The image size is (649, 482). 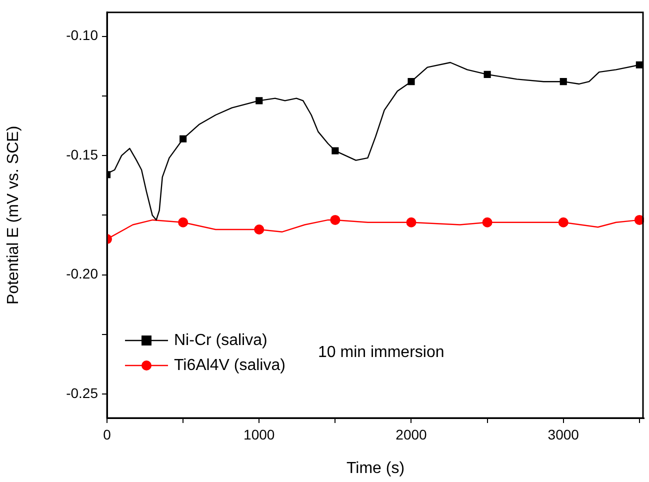 I want to click on x-tick-label: 1000, so click(x=259, y=434).